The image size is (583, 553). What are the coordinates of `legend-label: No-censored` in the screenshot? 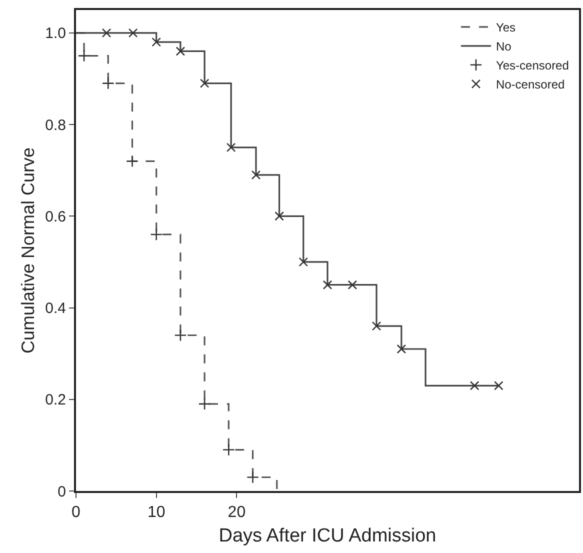 It's located at (530, 85).